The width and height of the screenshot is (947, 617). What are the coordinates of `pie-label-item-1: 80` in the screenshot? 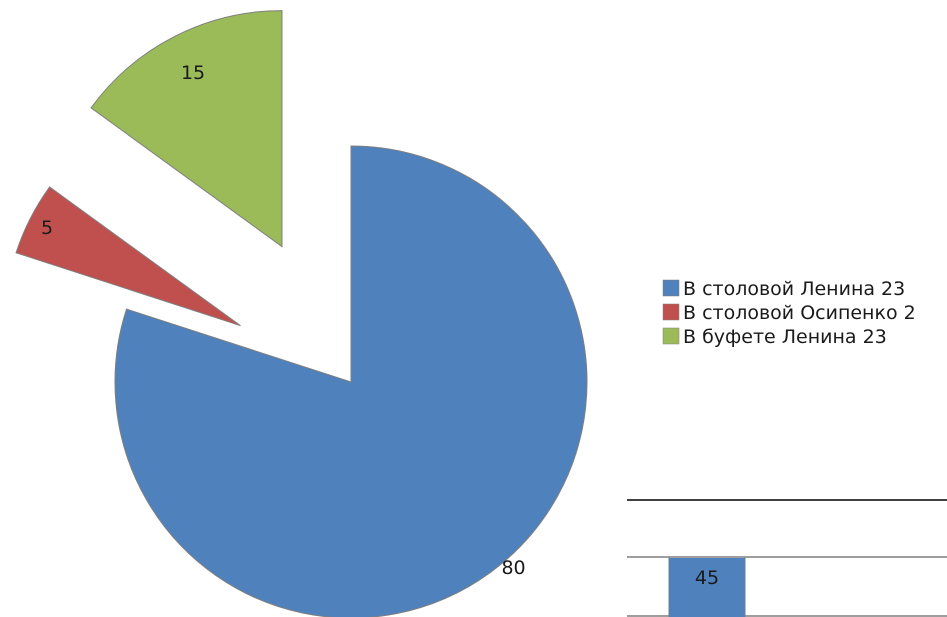 It's located at (513, 568).